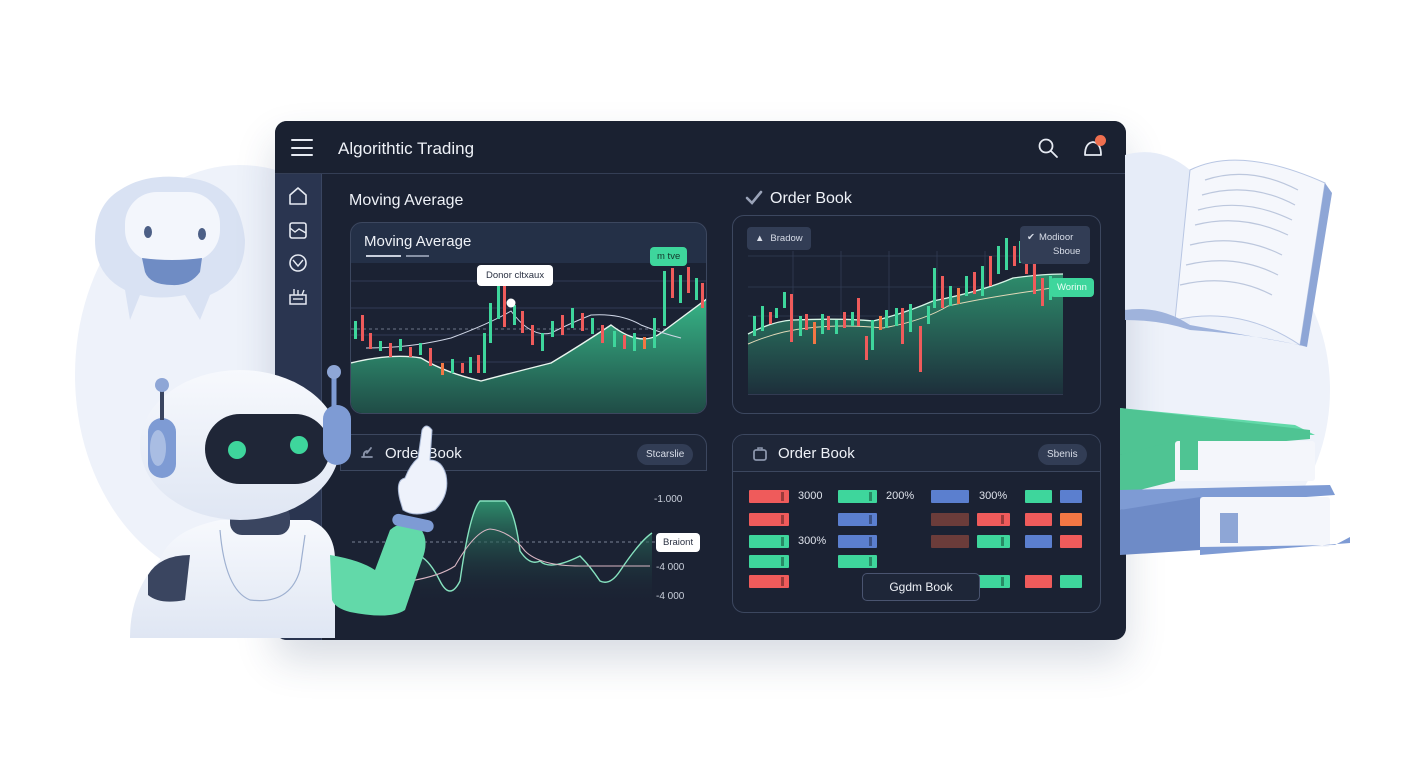  I want to click on stcarslie-pill: Stcarslie, so click(665, 454).